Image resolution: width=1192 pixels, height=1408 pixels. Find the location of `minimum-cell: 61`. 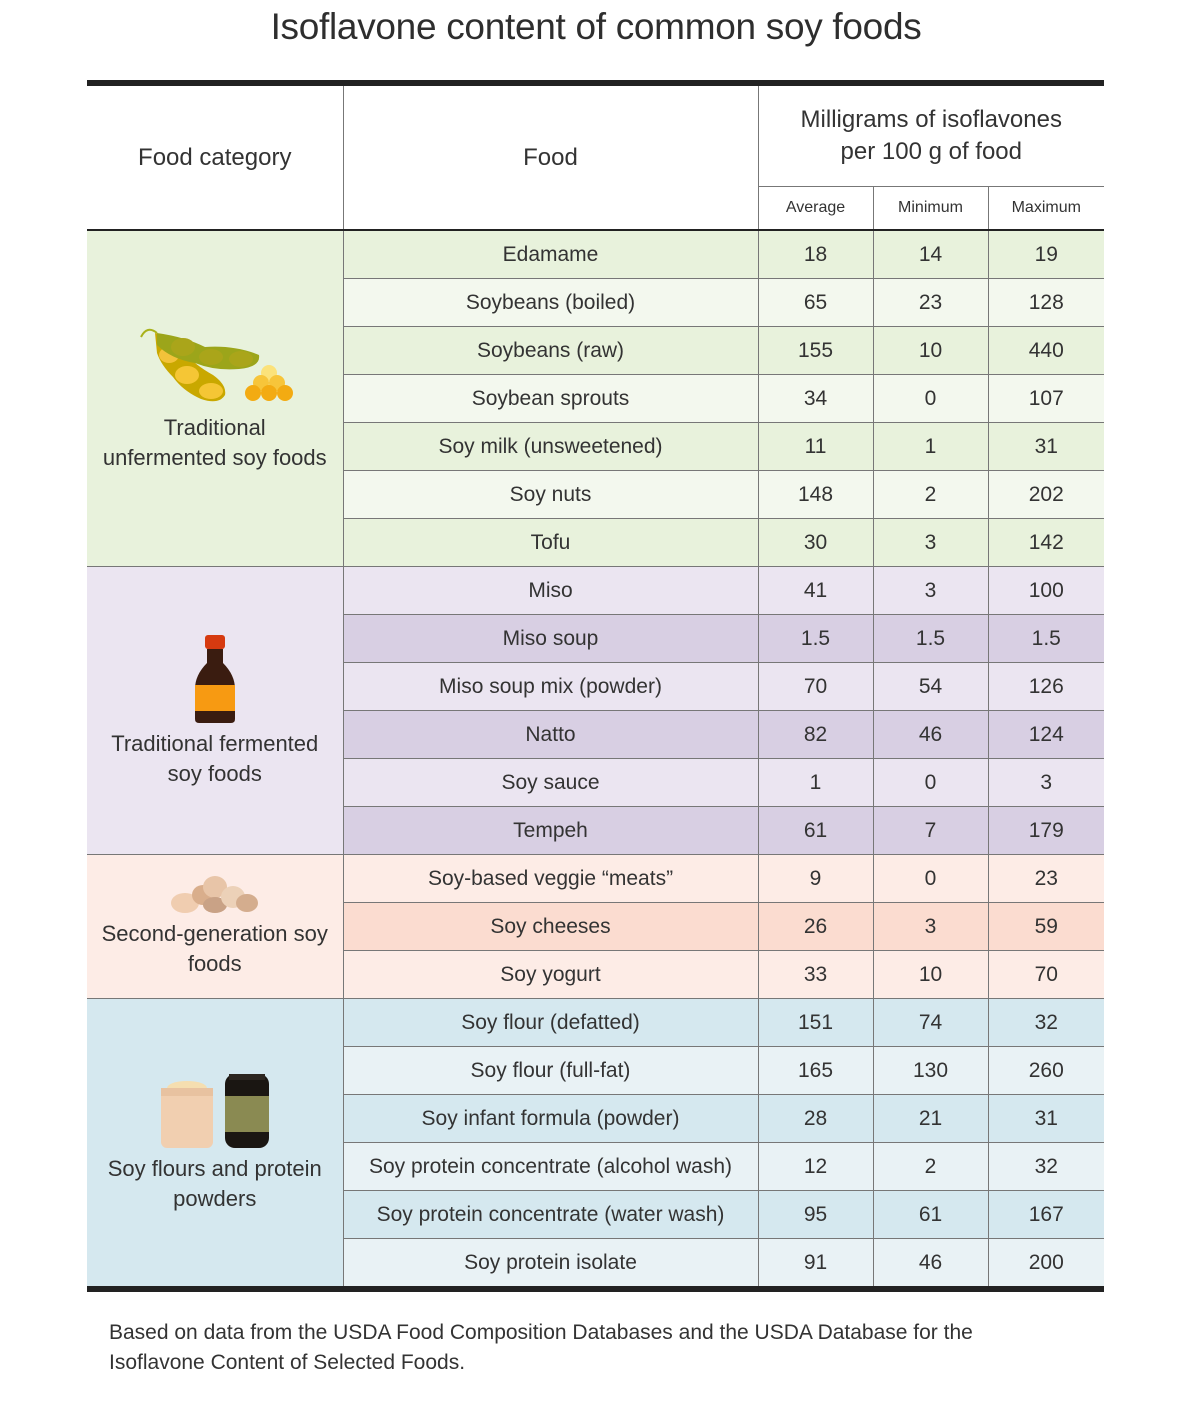

minimum-cell: 61 is located at coordinates (930, 1214).